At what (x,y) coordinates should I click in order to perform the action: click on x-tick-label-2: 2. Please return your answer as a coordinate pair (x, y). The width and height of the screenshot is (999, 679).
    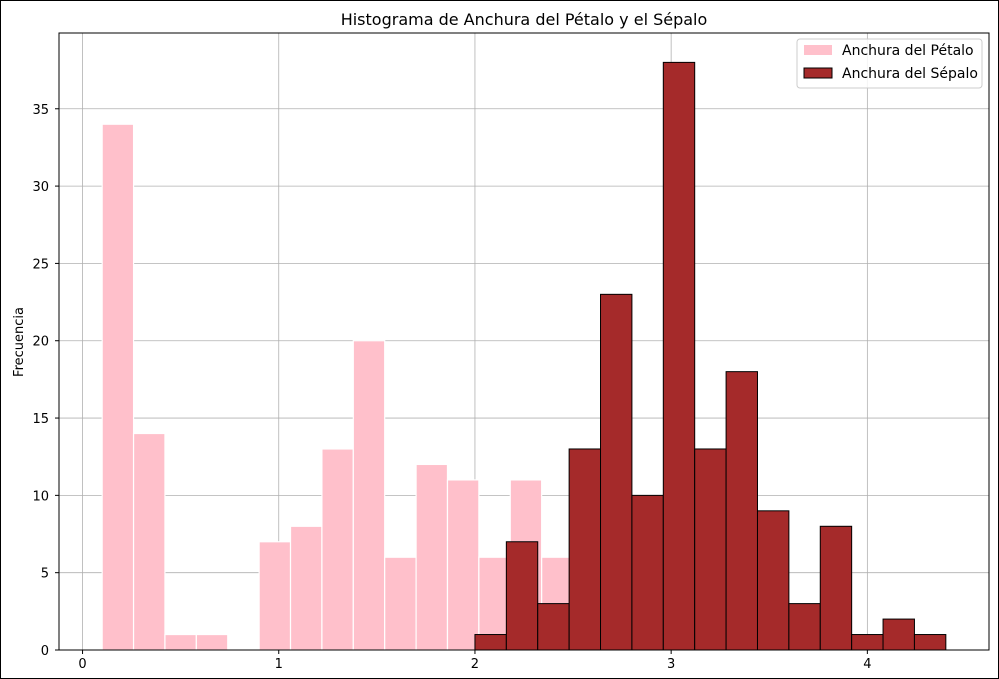
    Looking at the image, I should click on (475, 664).